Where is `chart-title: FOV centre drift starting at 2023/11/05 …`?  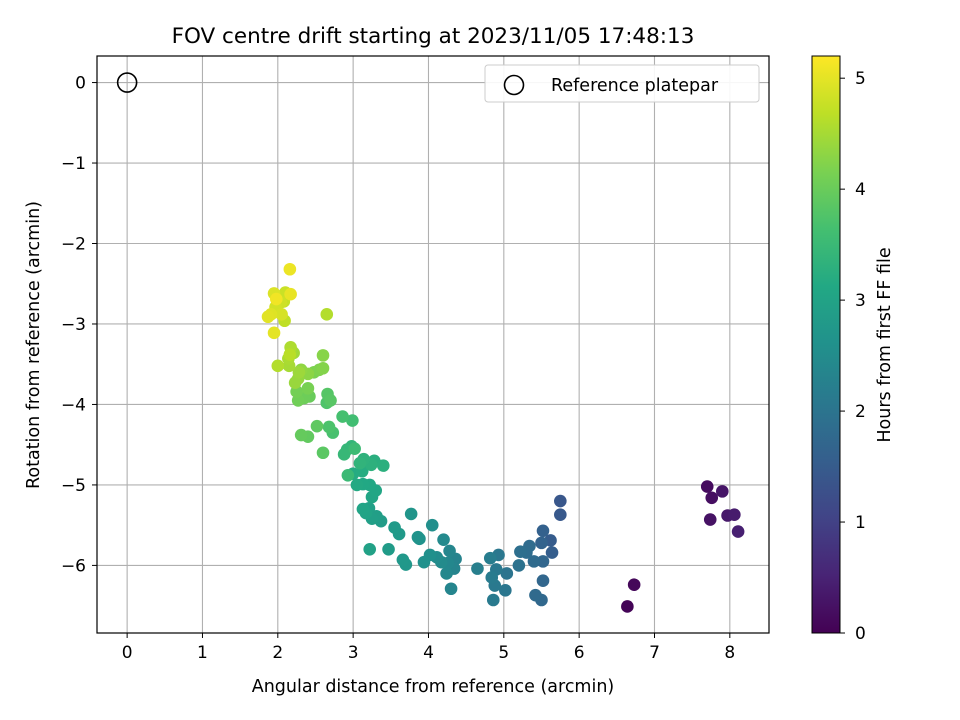
chart-title: FOV centre drift starting at 2023/11/05 … is located at coordinates (433, 36).